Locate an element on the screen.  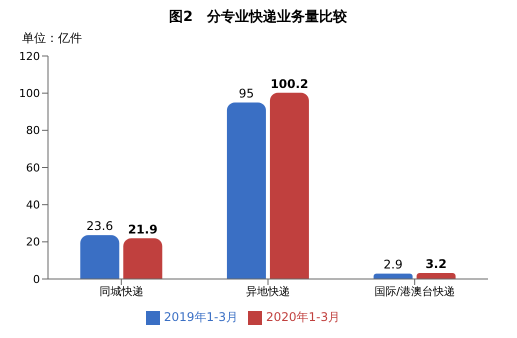
x-tick-label: 国际/港澳台快递 is located at coordinates (415, 291).